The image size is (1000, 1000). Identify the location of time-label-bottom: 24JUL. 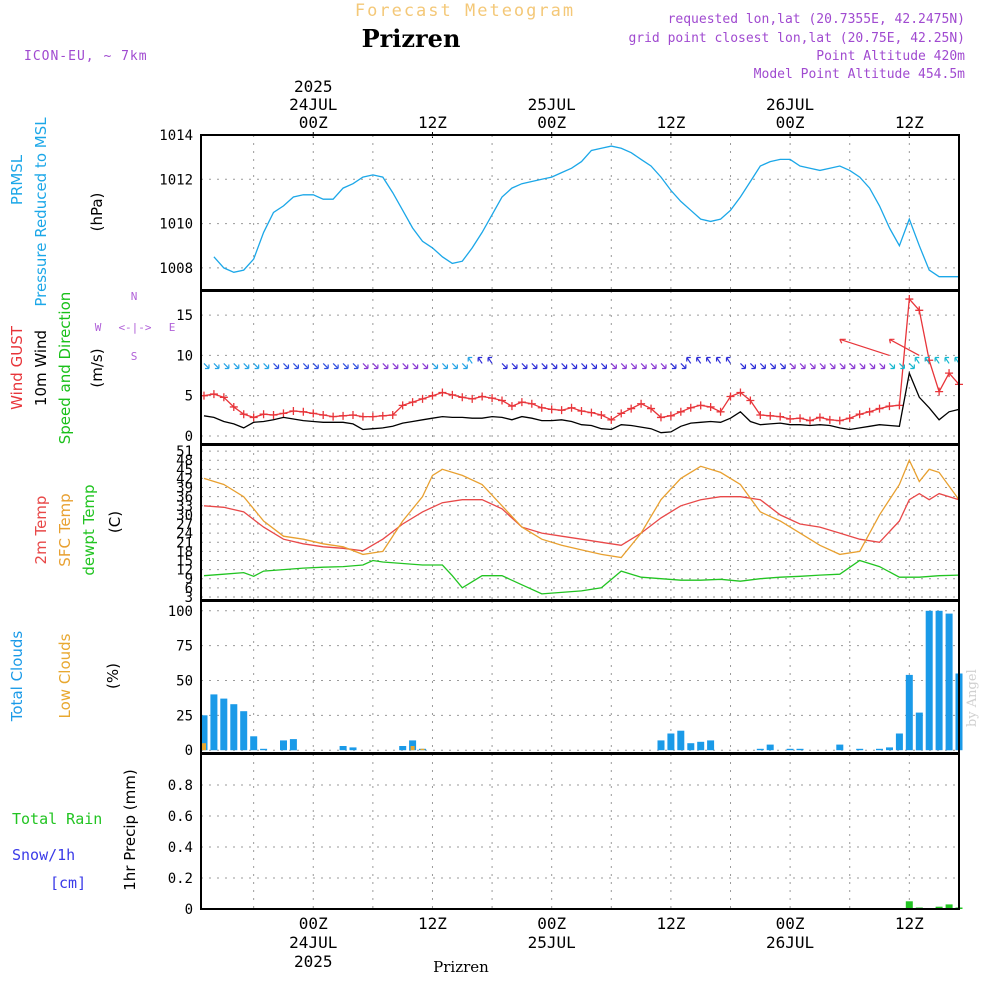
(313, 942).